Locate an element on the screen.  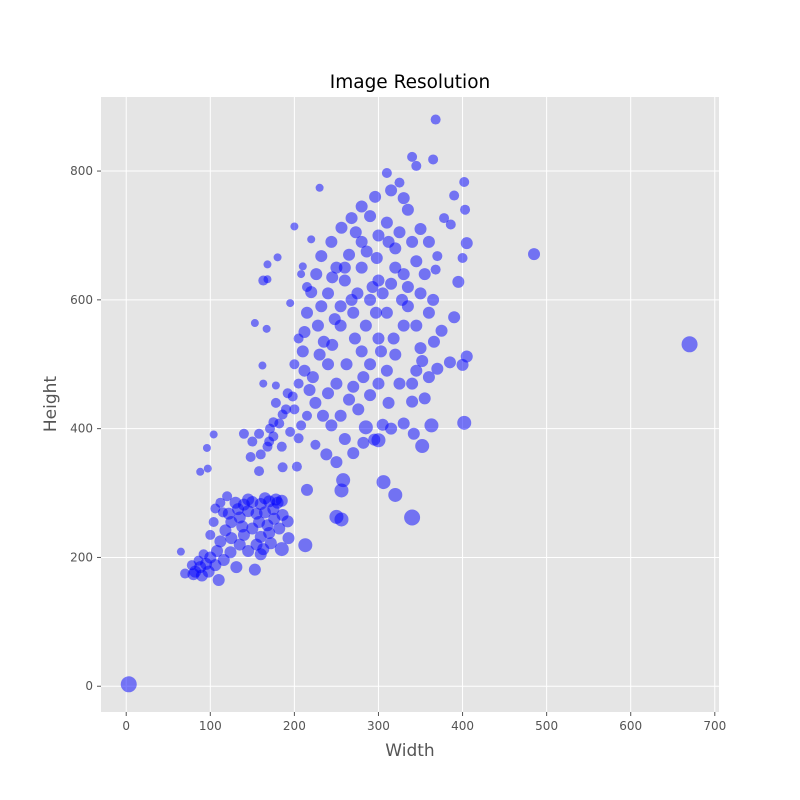
x-axis-label: Width is located at coordinates (409, 751).